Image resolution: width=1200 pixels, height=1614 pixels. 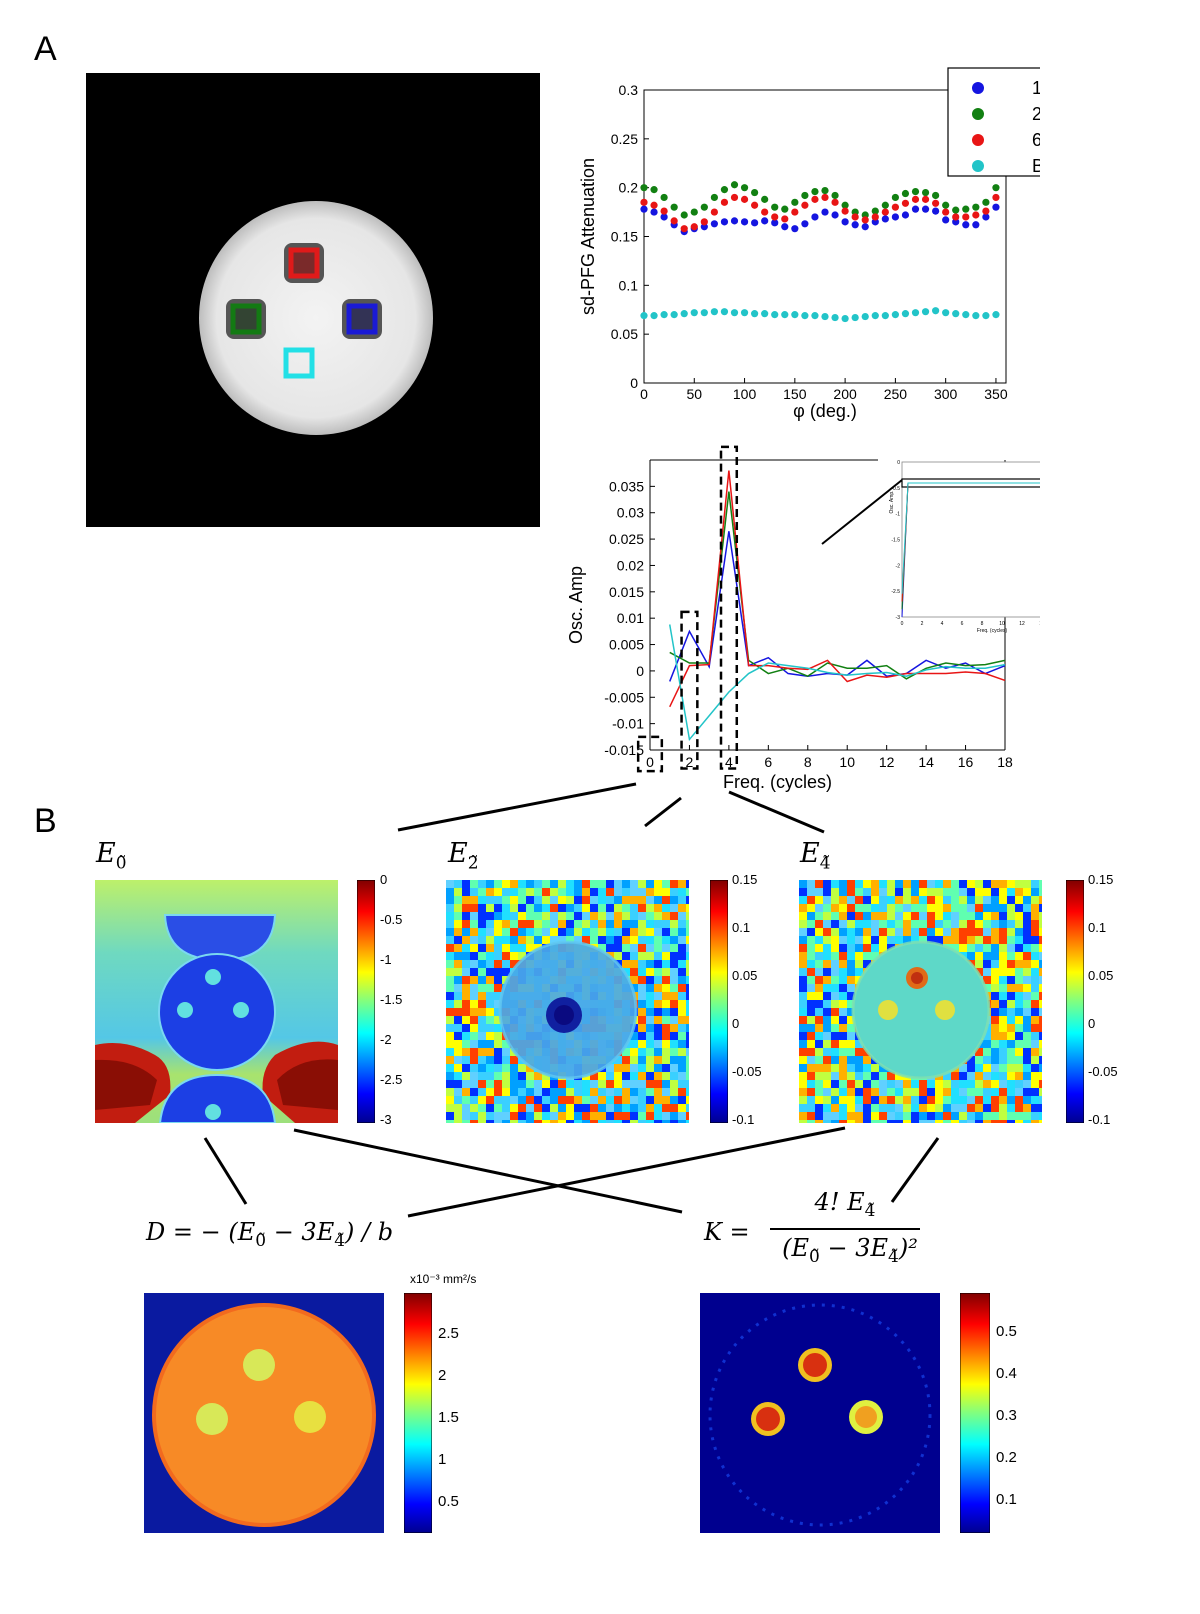 I want to click on y-tick-label: 0.02, so click(x=630, y=565).